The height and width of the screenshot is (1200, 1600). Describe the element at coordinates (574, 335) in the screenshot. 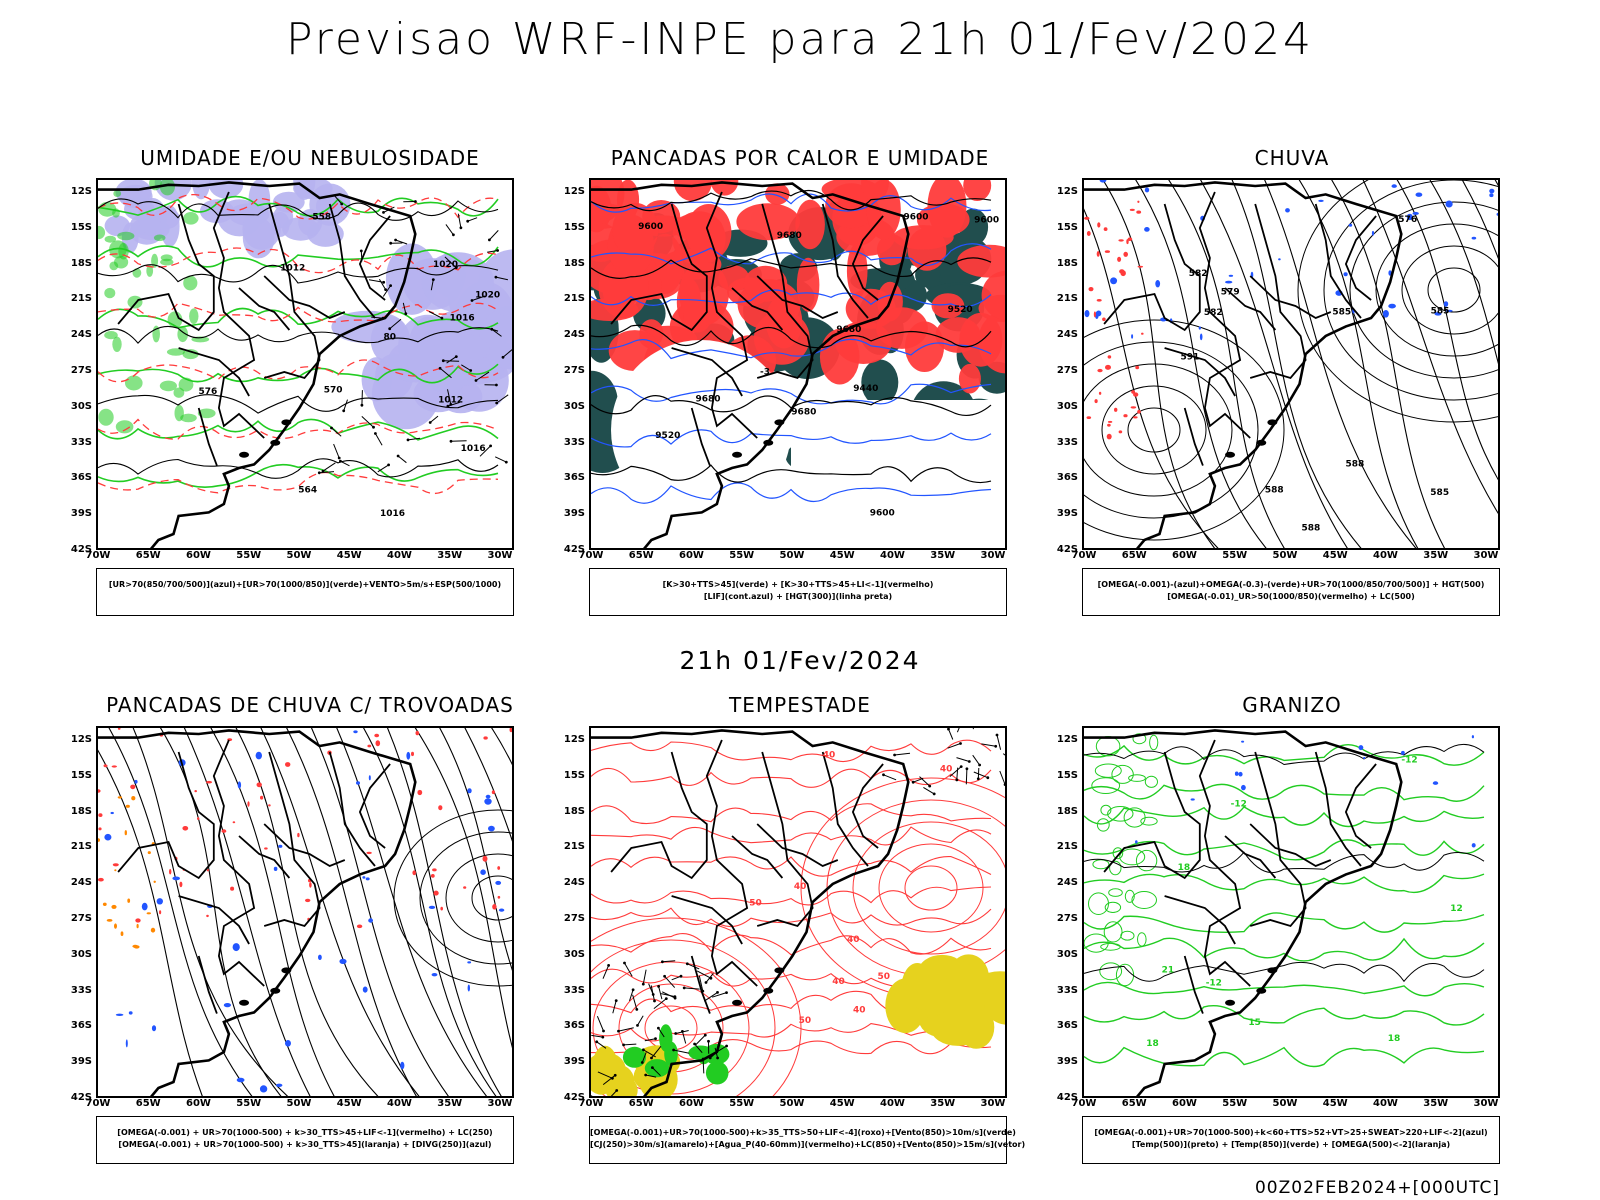

I see `lat-tick-label: 24S` at that location.